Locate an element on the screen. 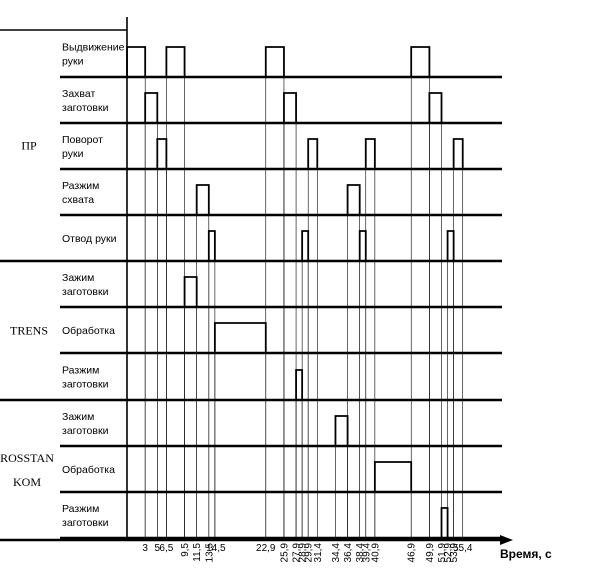  x-tick-label: 51,9 is located at coordinates (442, 553).